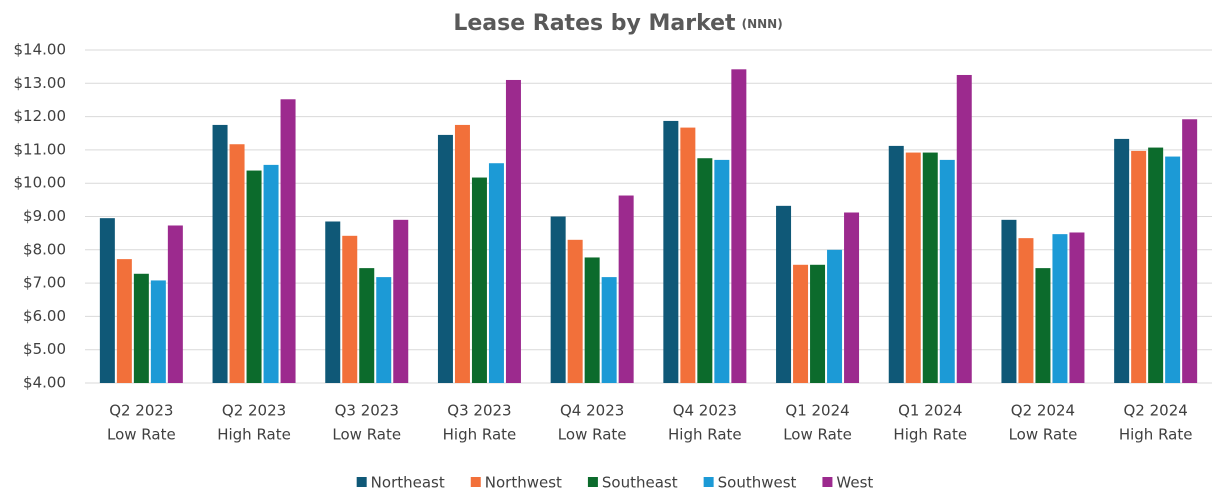 This screenshot has width=1215, height=491. What do you see at coordinates (40, 83) in the screenshot?
I see `y-tick-label: $13.00` at bounding box center [40, 83].